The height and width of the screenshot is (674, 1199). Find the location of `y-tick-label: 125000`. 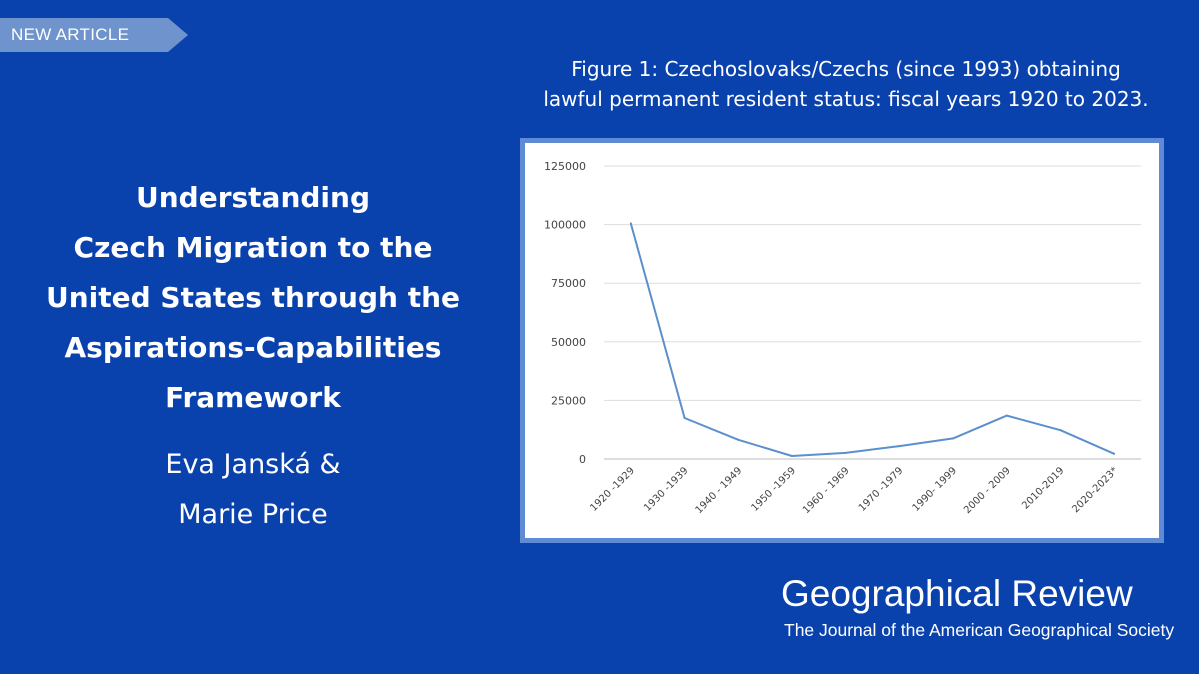

y-tick-label: 125000 is located at coordinates (565, 166).